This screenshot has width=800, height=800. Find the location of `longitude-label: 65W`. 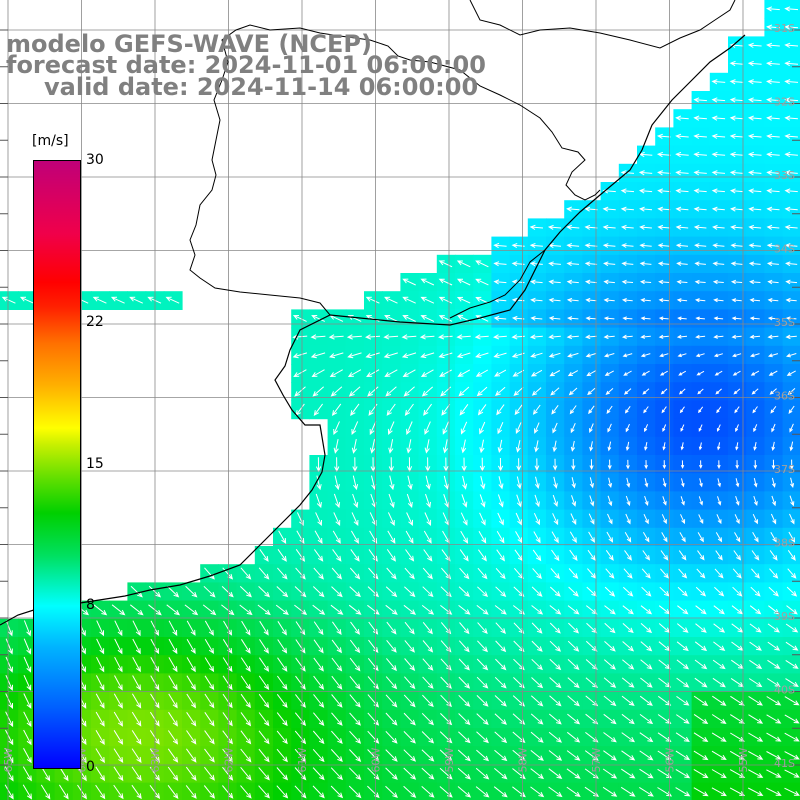

longitude-label: 65W is located at coordinates (8, 759).